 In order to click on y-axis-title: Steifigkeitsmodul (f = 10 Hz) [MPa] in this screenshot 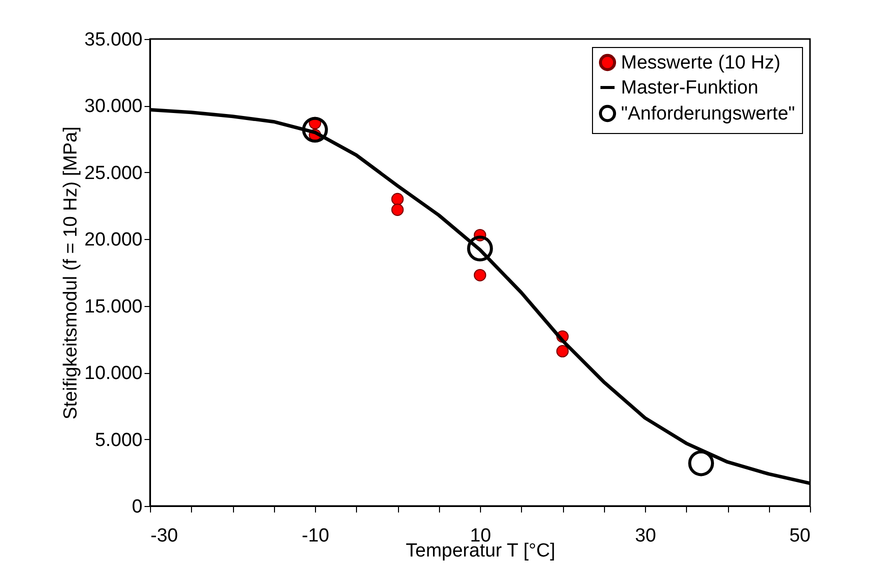, I will do `click(71, 273)`.